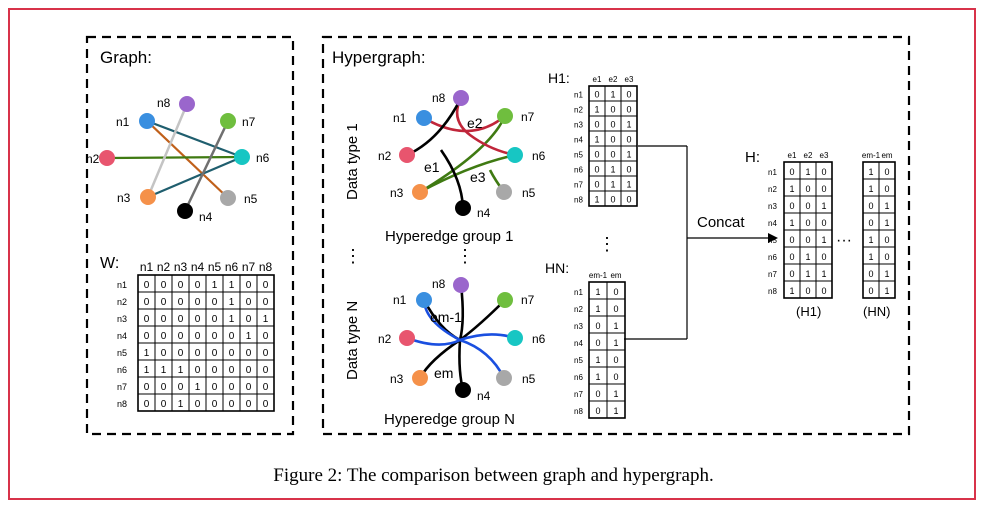 Image resolution: width=987 pixels, height=511 pixels. What do you see at coordinates (578, 360) in the screenshot?
I see `hn-matrix-row-header: n5` at bounding box center [578, 360].